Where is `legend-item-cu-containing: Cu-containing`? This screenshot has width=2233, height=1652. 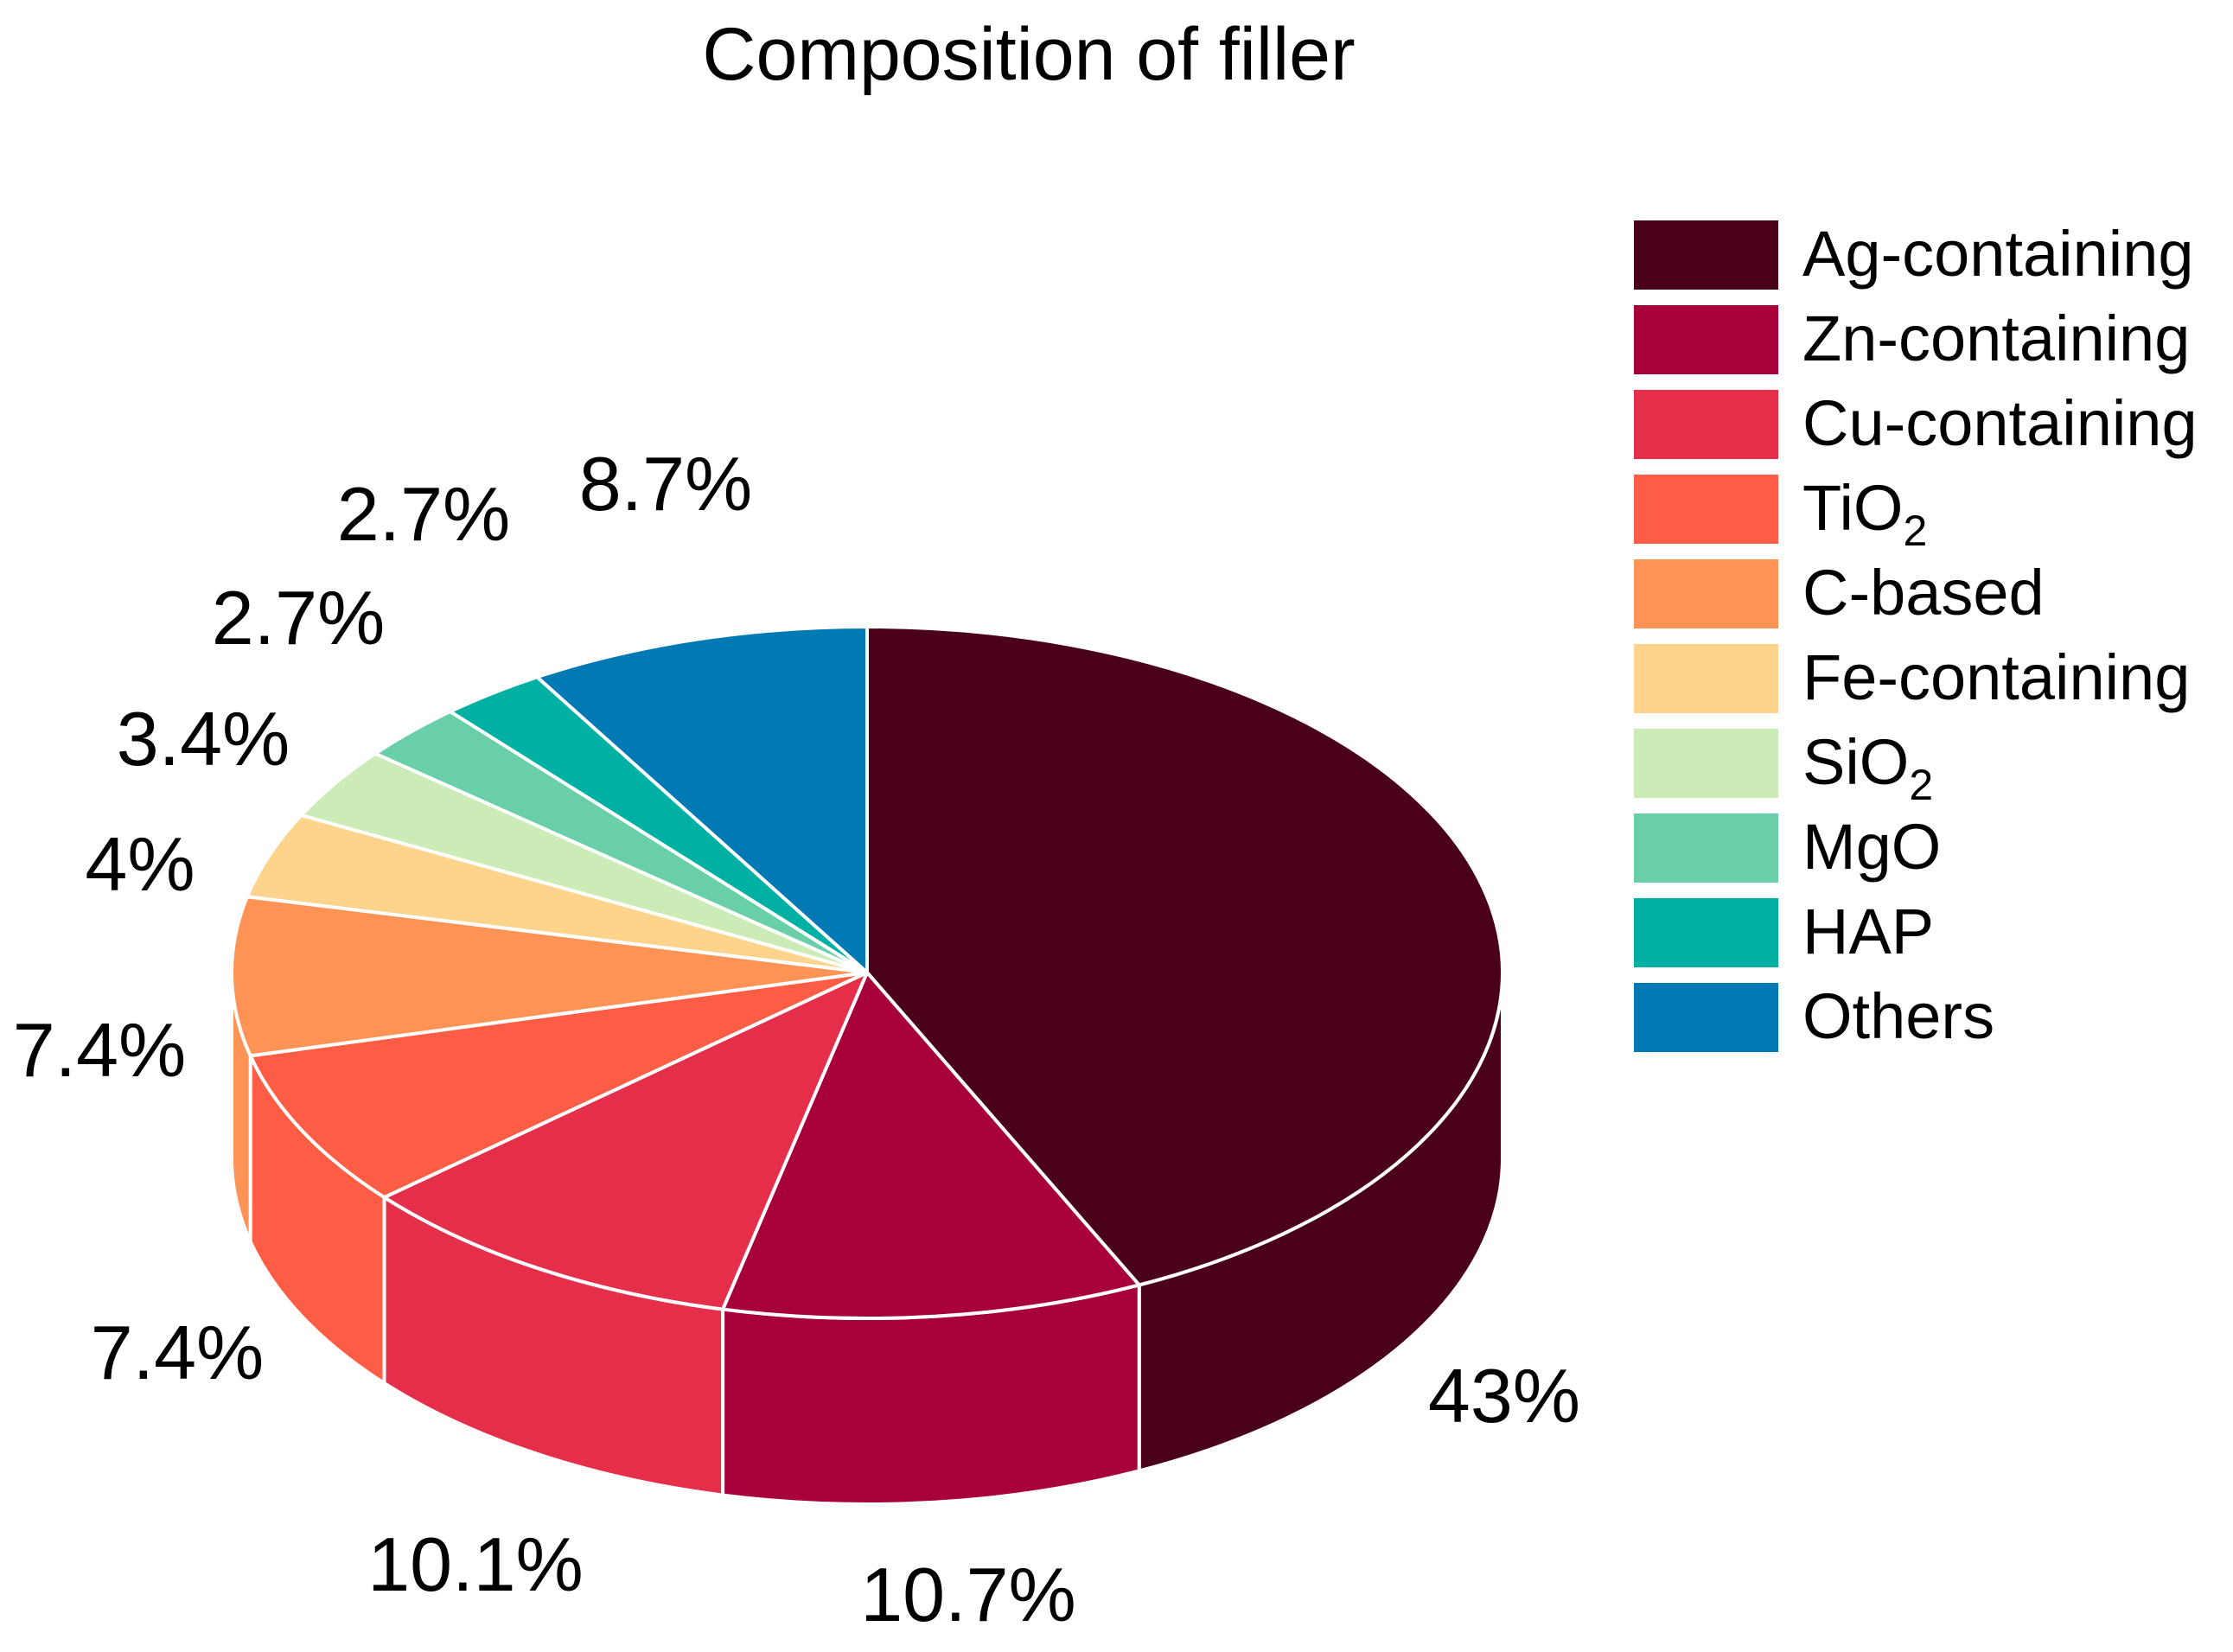
legend-item-cu-containing: Cu-containing is located at coordinates (1916, 423).